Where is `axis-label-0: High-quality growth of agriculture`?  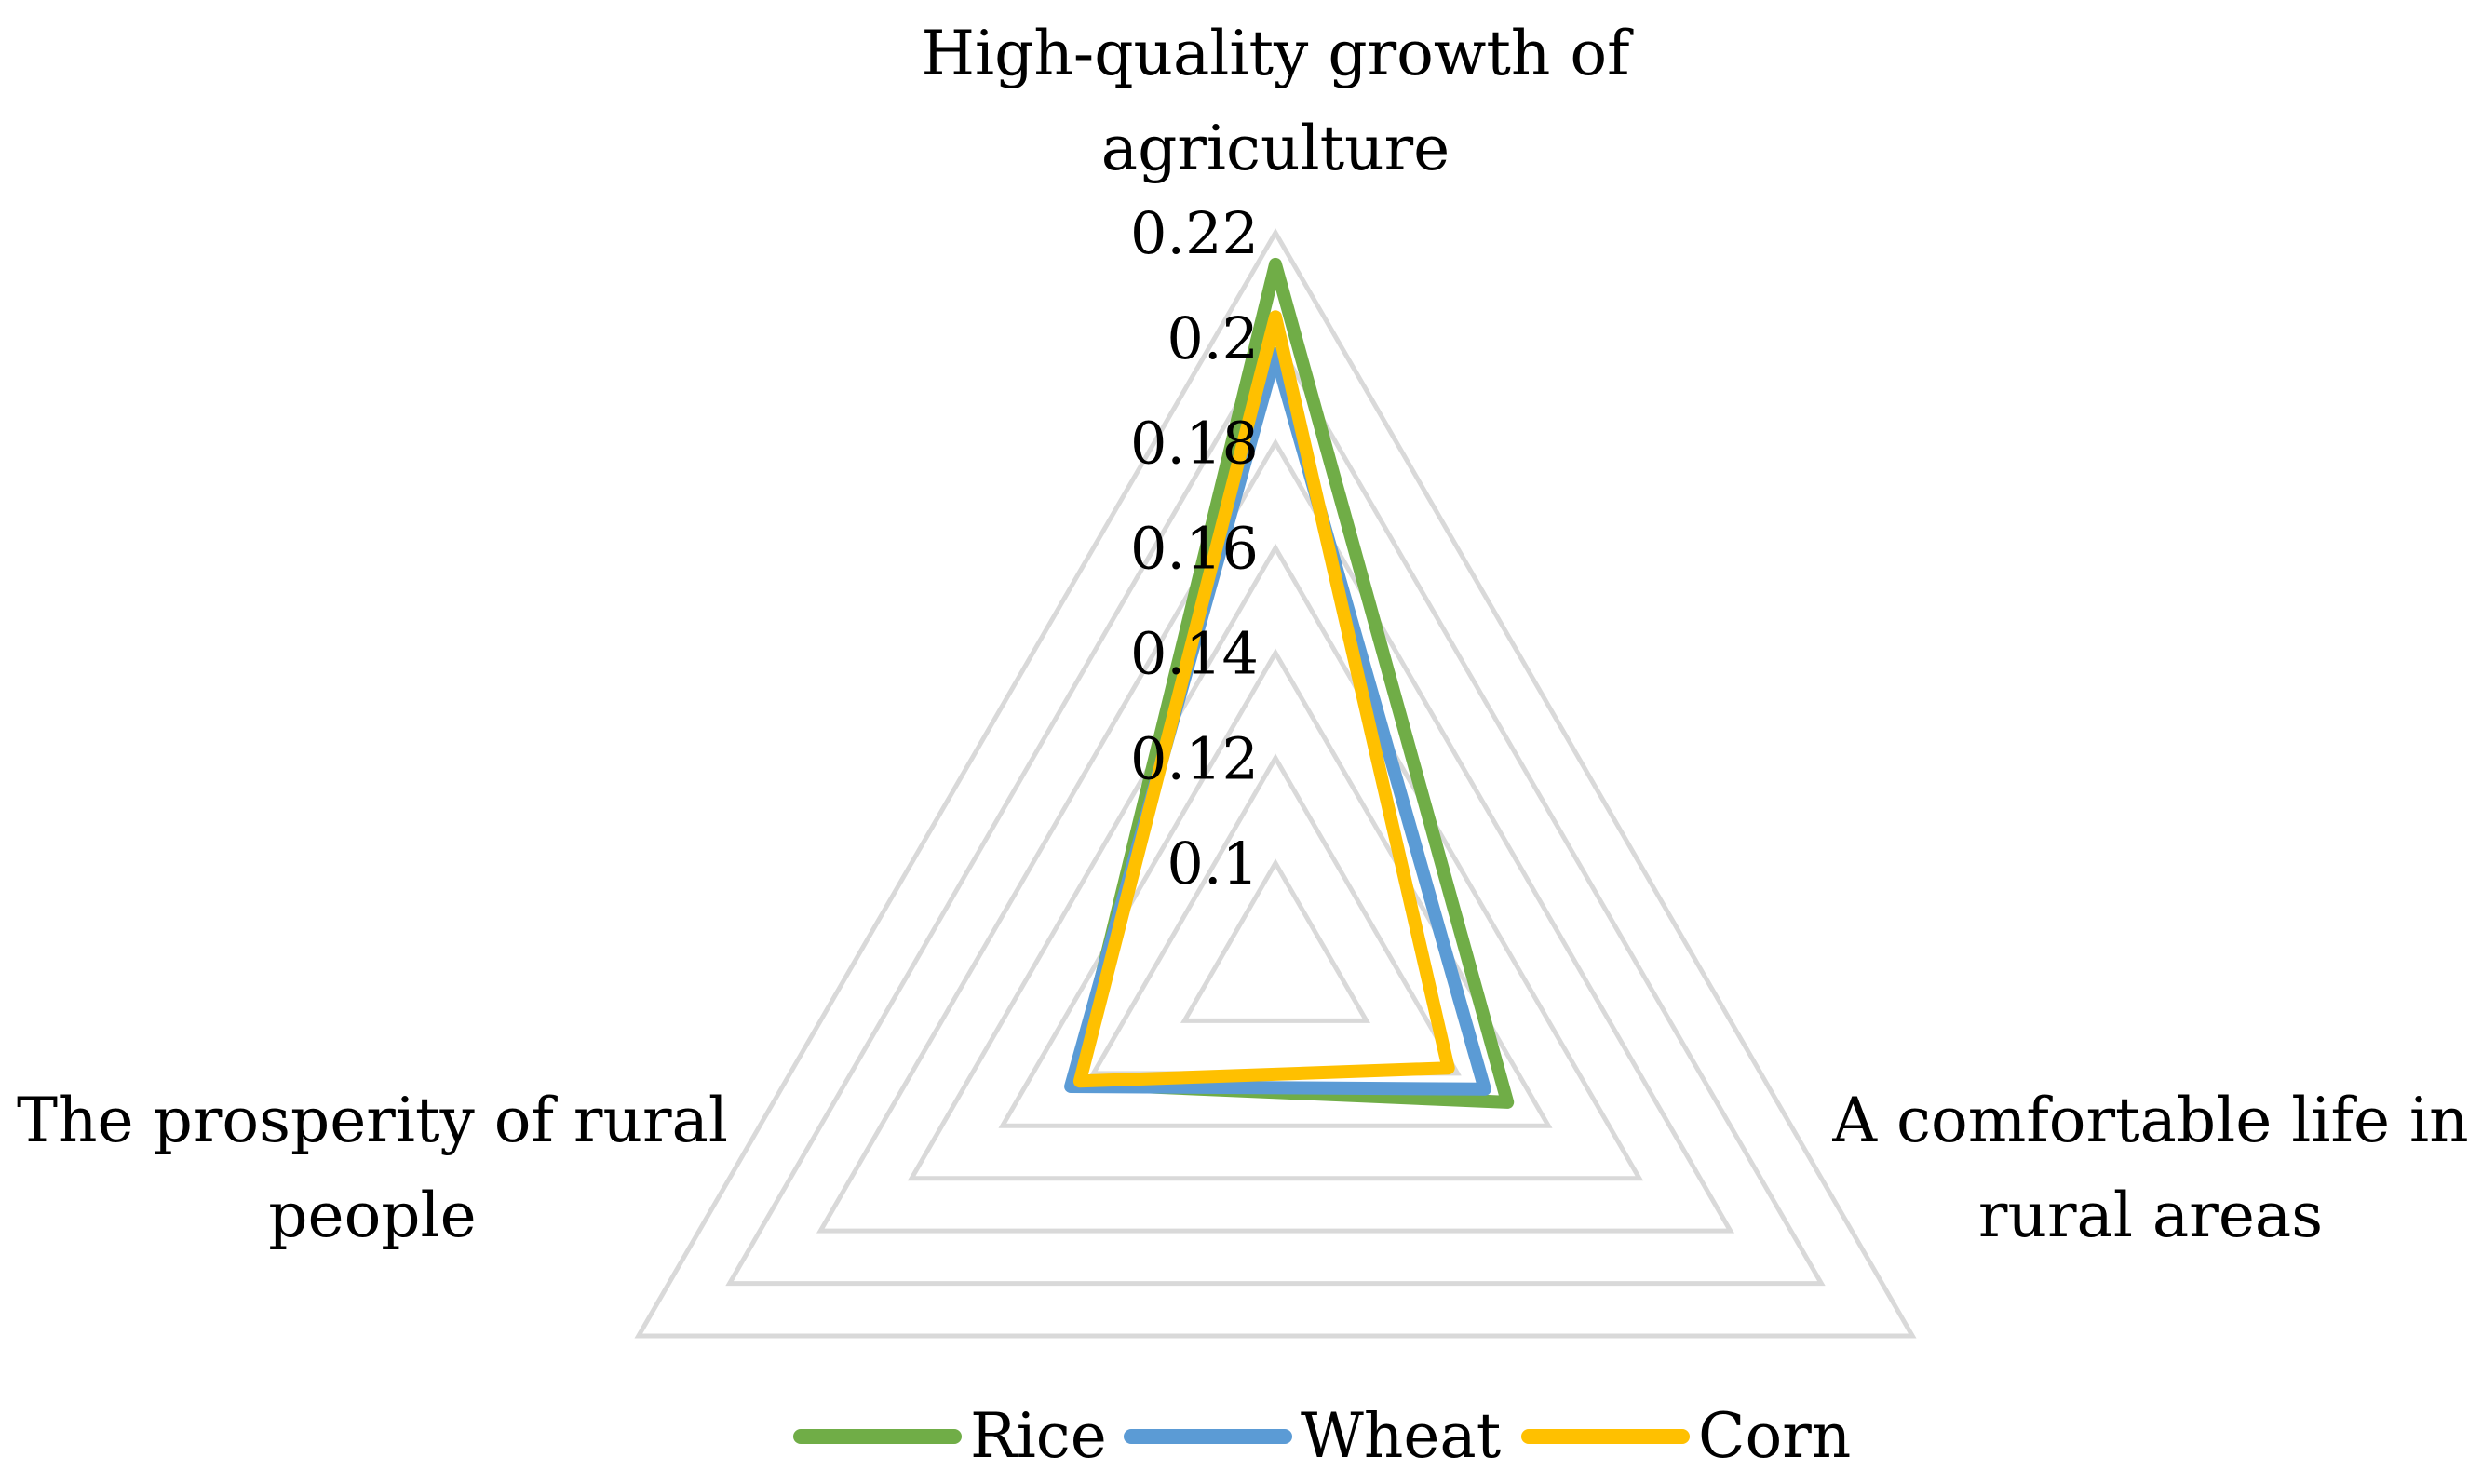
axis-label-0: High-quality growth of agriculture is located at coordinates (1277, 101).